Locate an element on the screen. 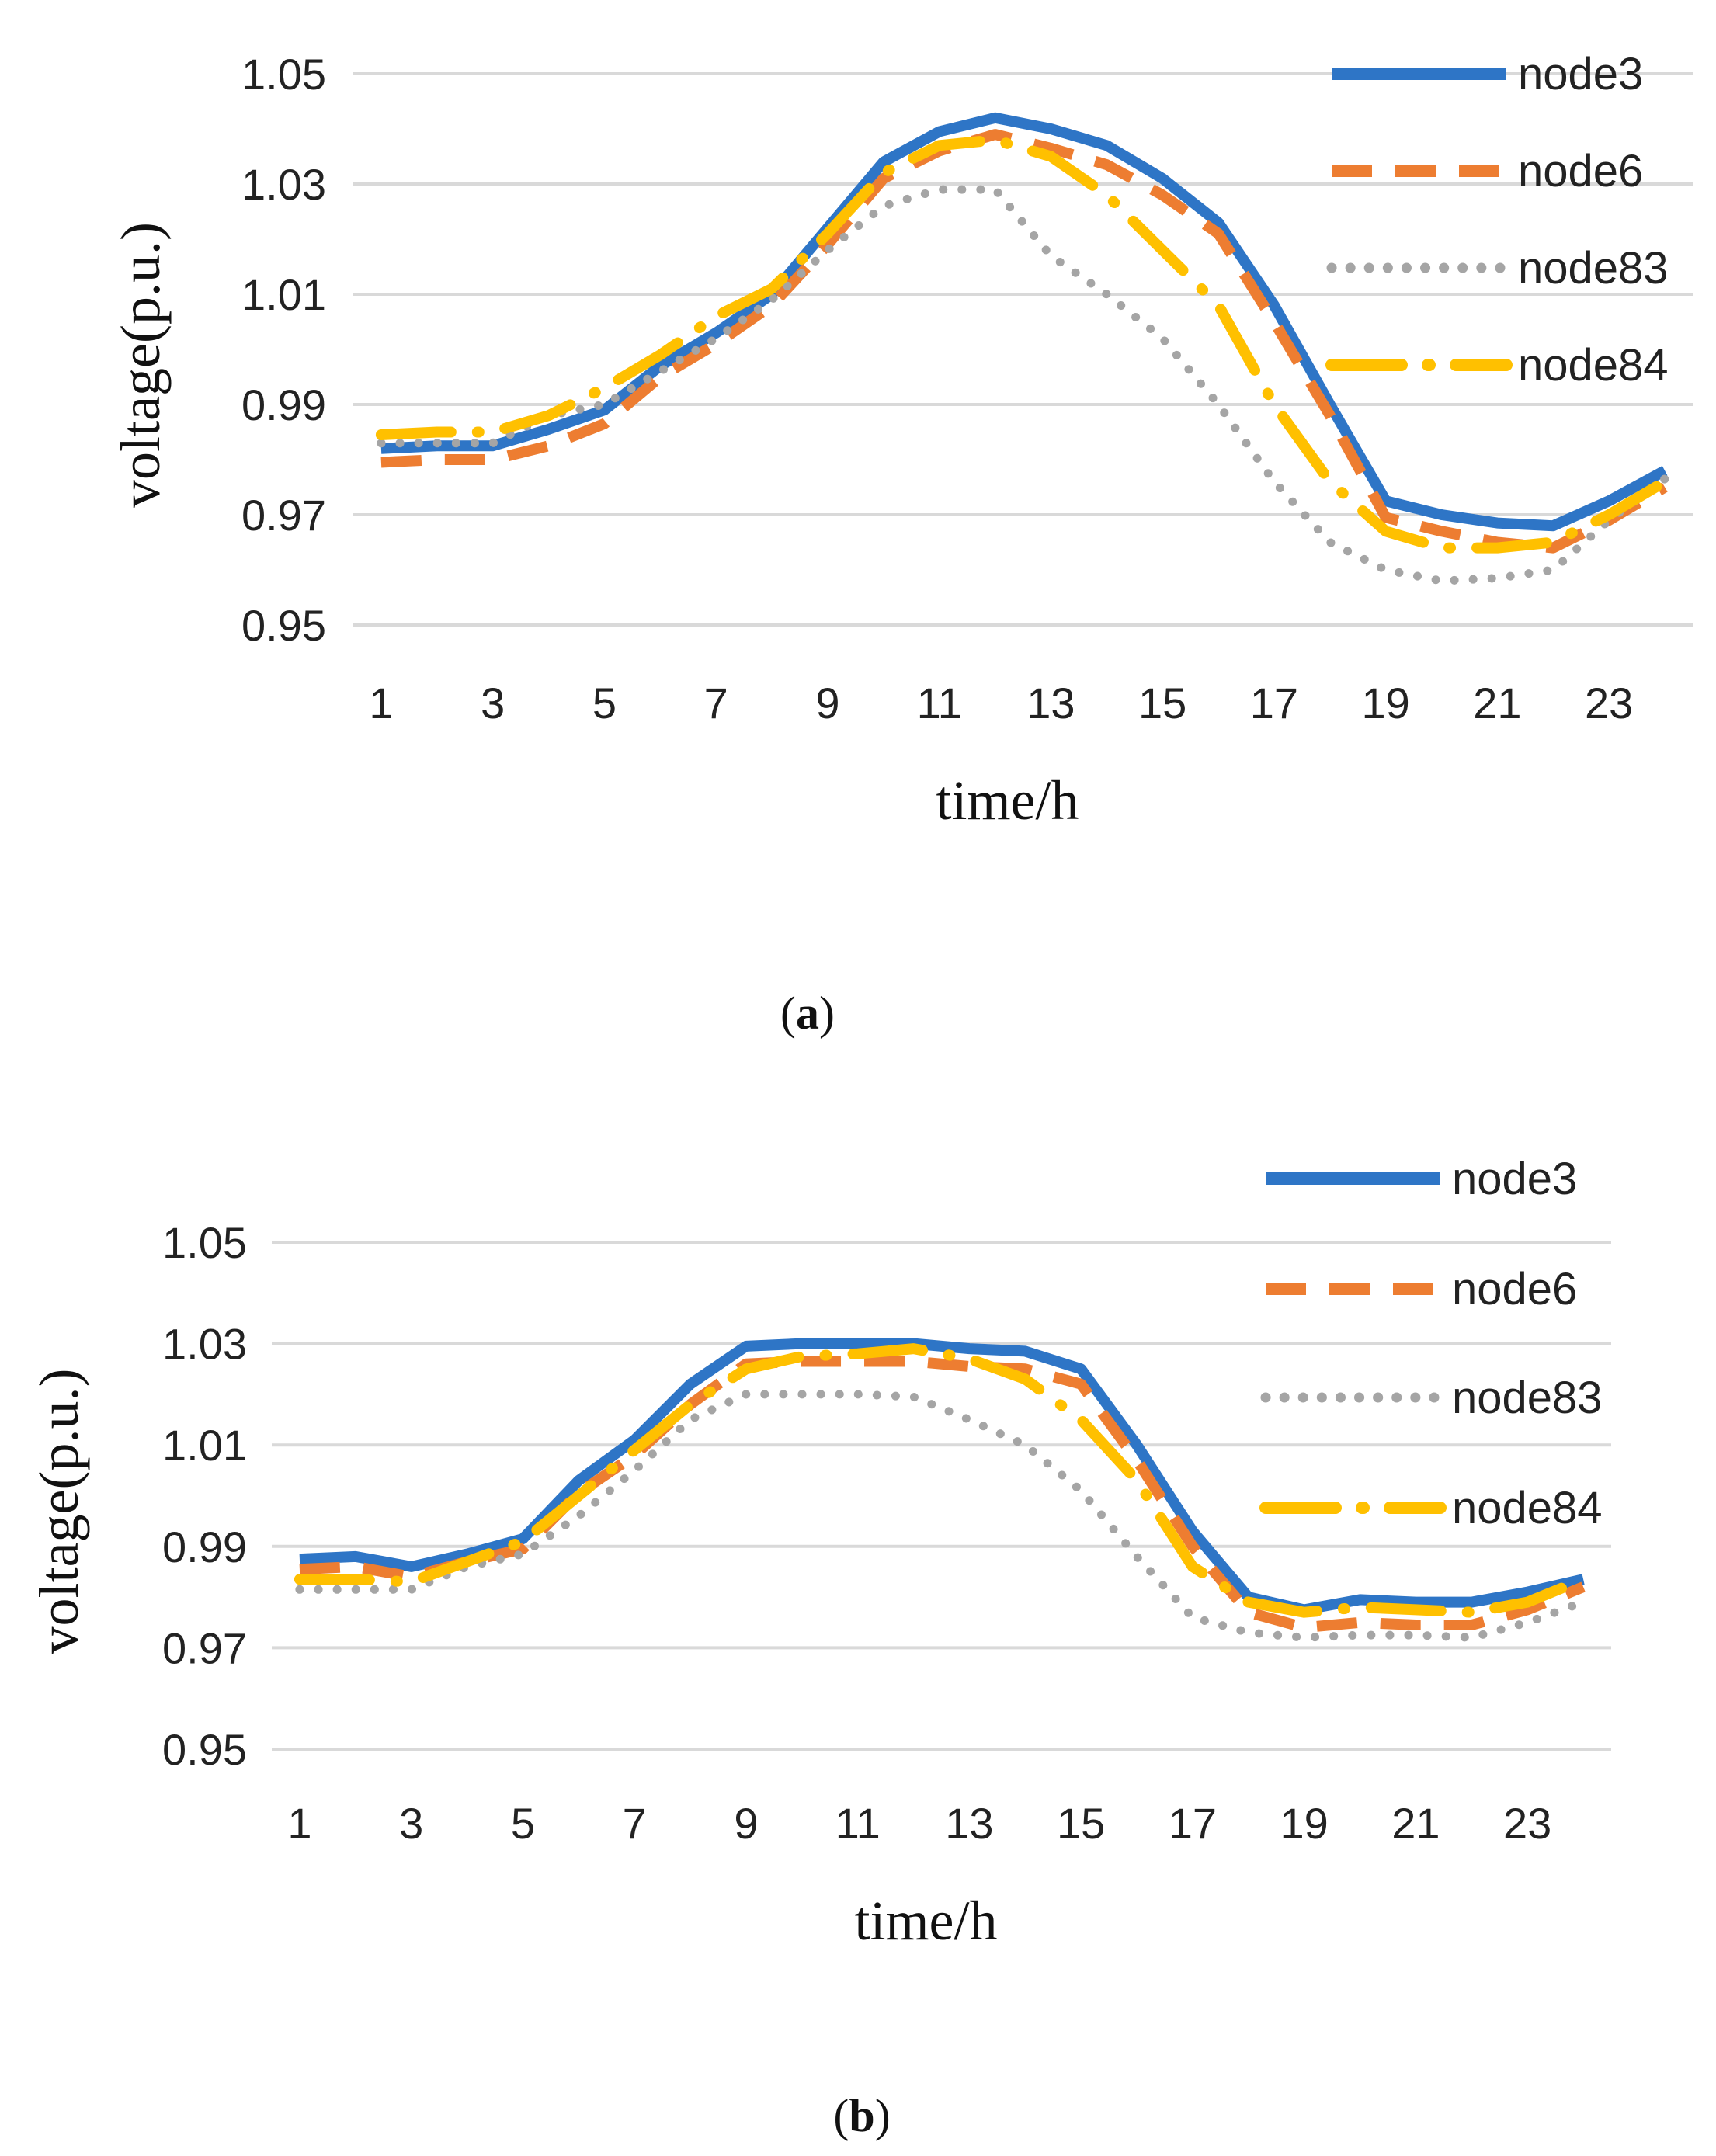 The image size is (1716, 2156). caption-letter: b is located at coordinates (861, 2115).